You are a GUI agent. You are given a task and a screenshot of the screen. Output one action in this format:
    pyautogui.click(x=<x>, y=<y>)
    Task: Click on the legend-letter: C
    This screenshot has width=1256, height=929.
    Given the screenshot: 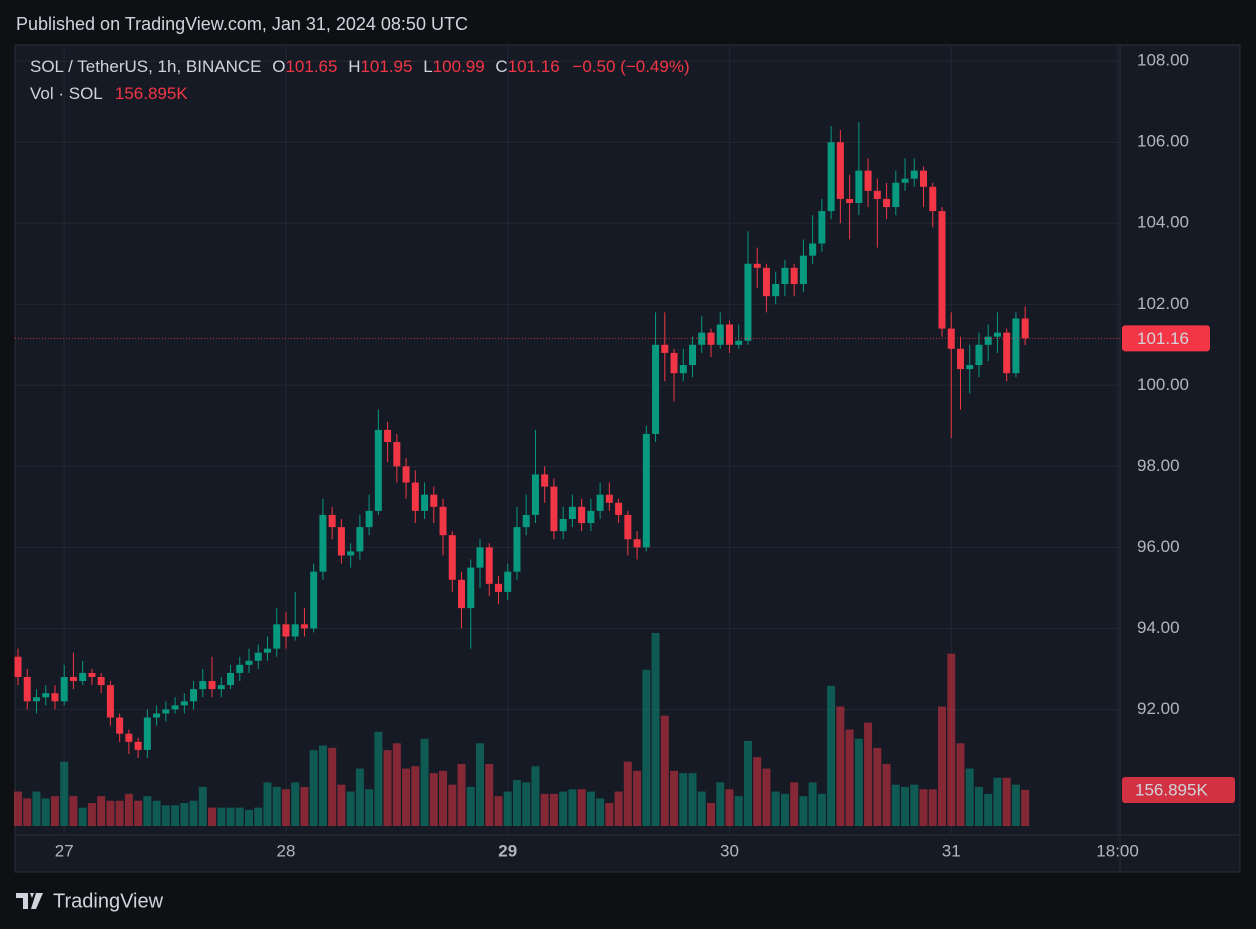 What is the action you would take?
    pyautogui.click(x=501, y=66)
    